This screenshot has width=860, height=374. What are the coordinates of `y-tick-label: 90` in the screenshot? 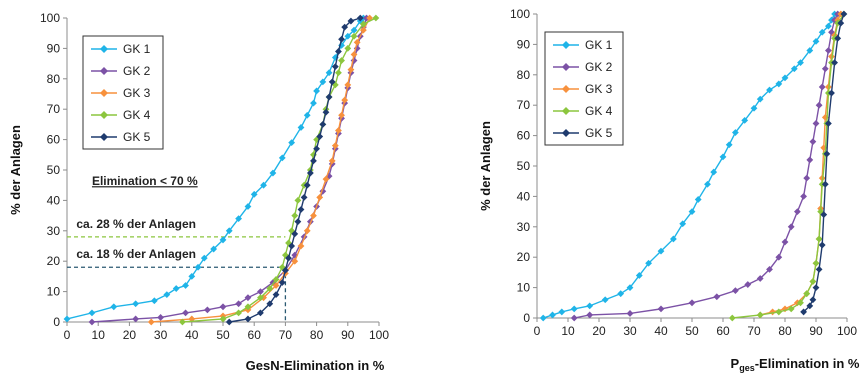 It's located at (54, 48).